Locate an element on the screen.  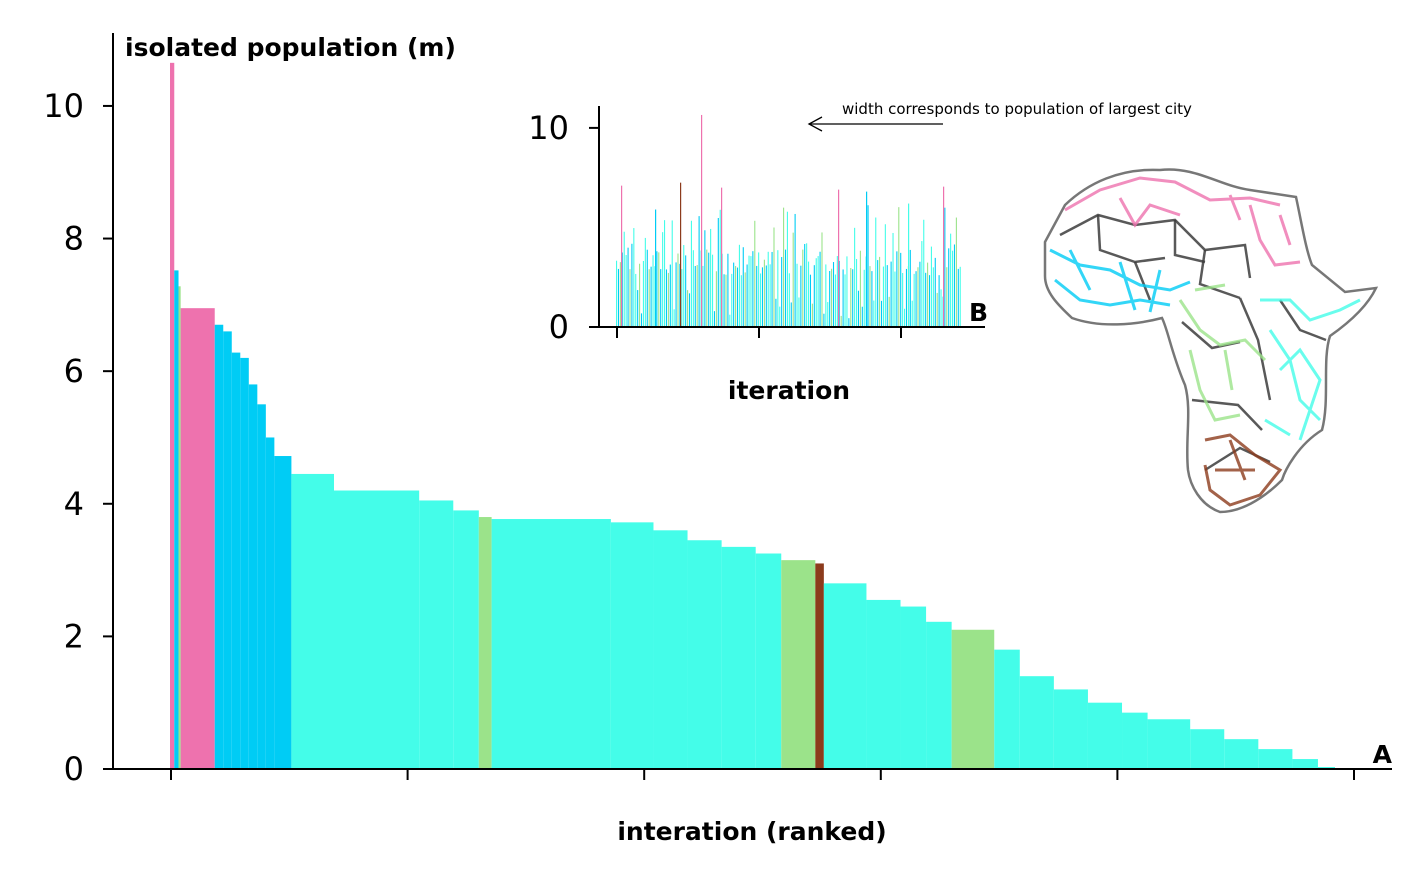
panel-label-b: B is located at coordinates (978, 312).